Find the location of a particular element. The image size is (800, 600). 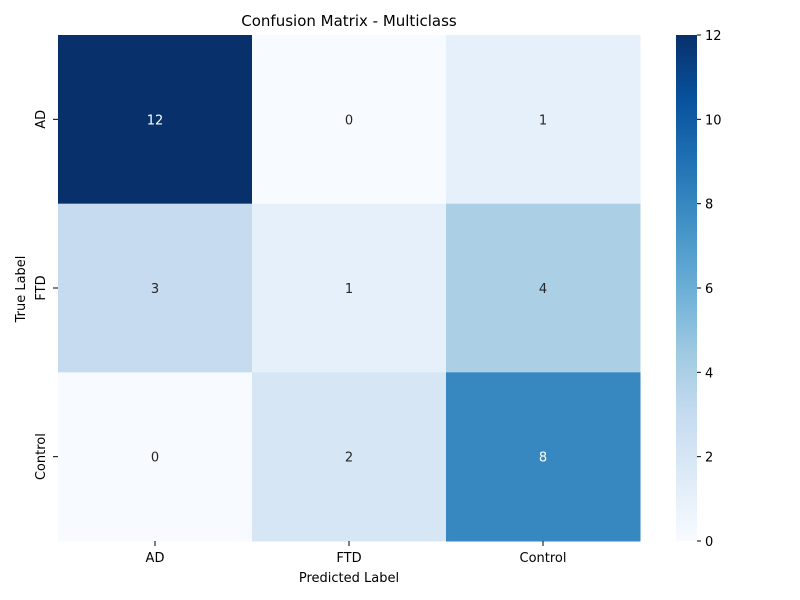

colorbar-tick-label: 10 is located at coordinates (713, 120).